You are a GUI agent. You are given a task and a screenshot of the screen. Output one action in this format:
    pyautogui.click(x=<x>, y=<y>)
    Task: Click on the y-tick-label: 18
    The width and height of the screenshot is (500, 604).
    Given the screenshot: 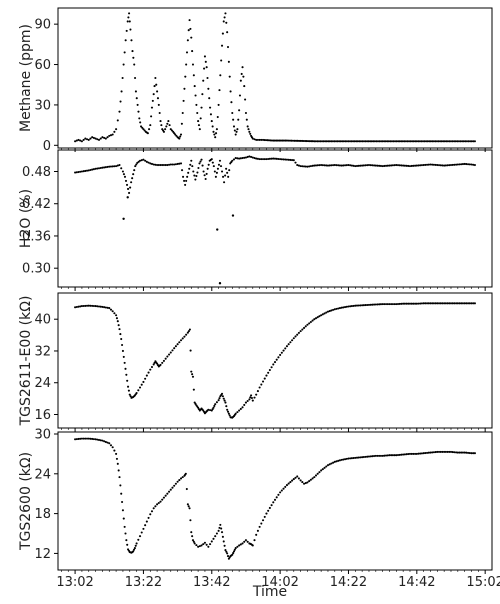 What is the action you would take?
    pyautogui.click(x=42, y=514)
    